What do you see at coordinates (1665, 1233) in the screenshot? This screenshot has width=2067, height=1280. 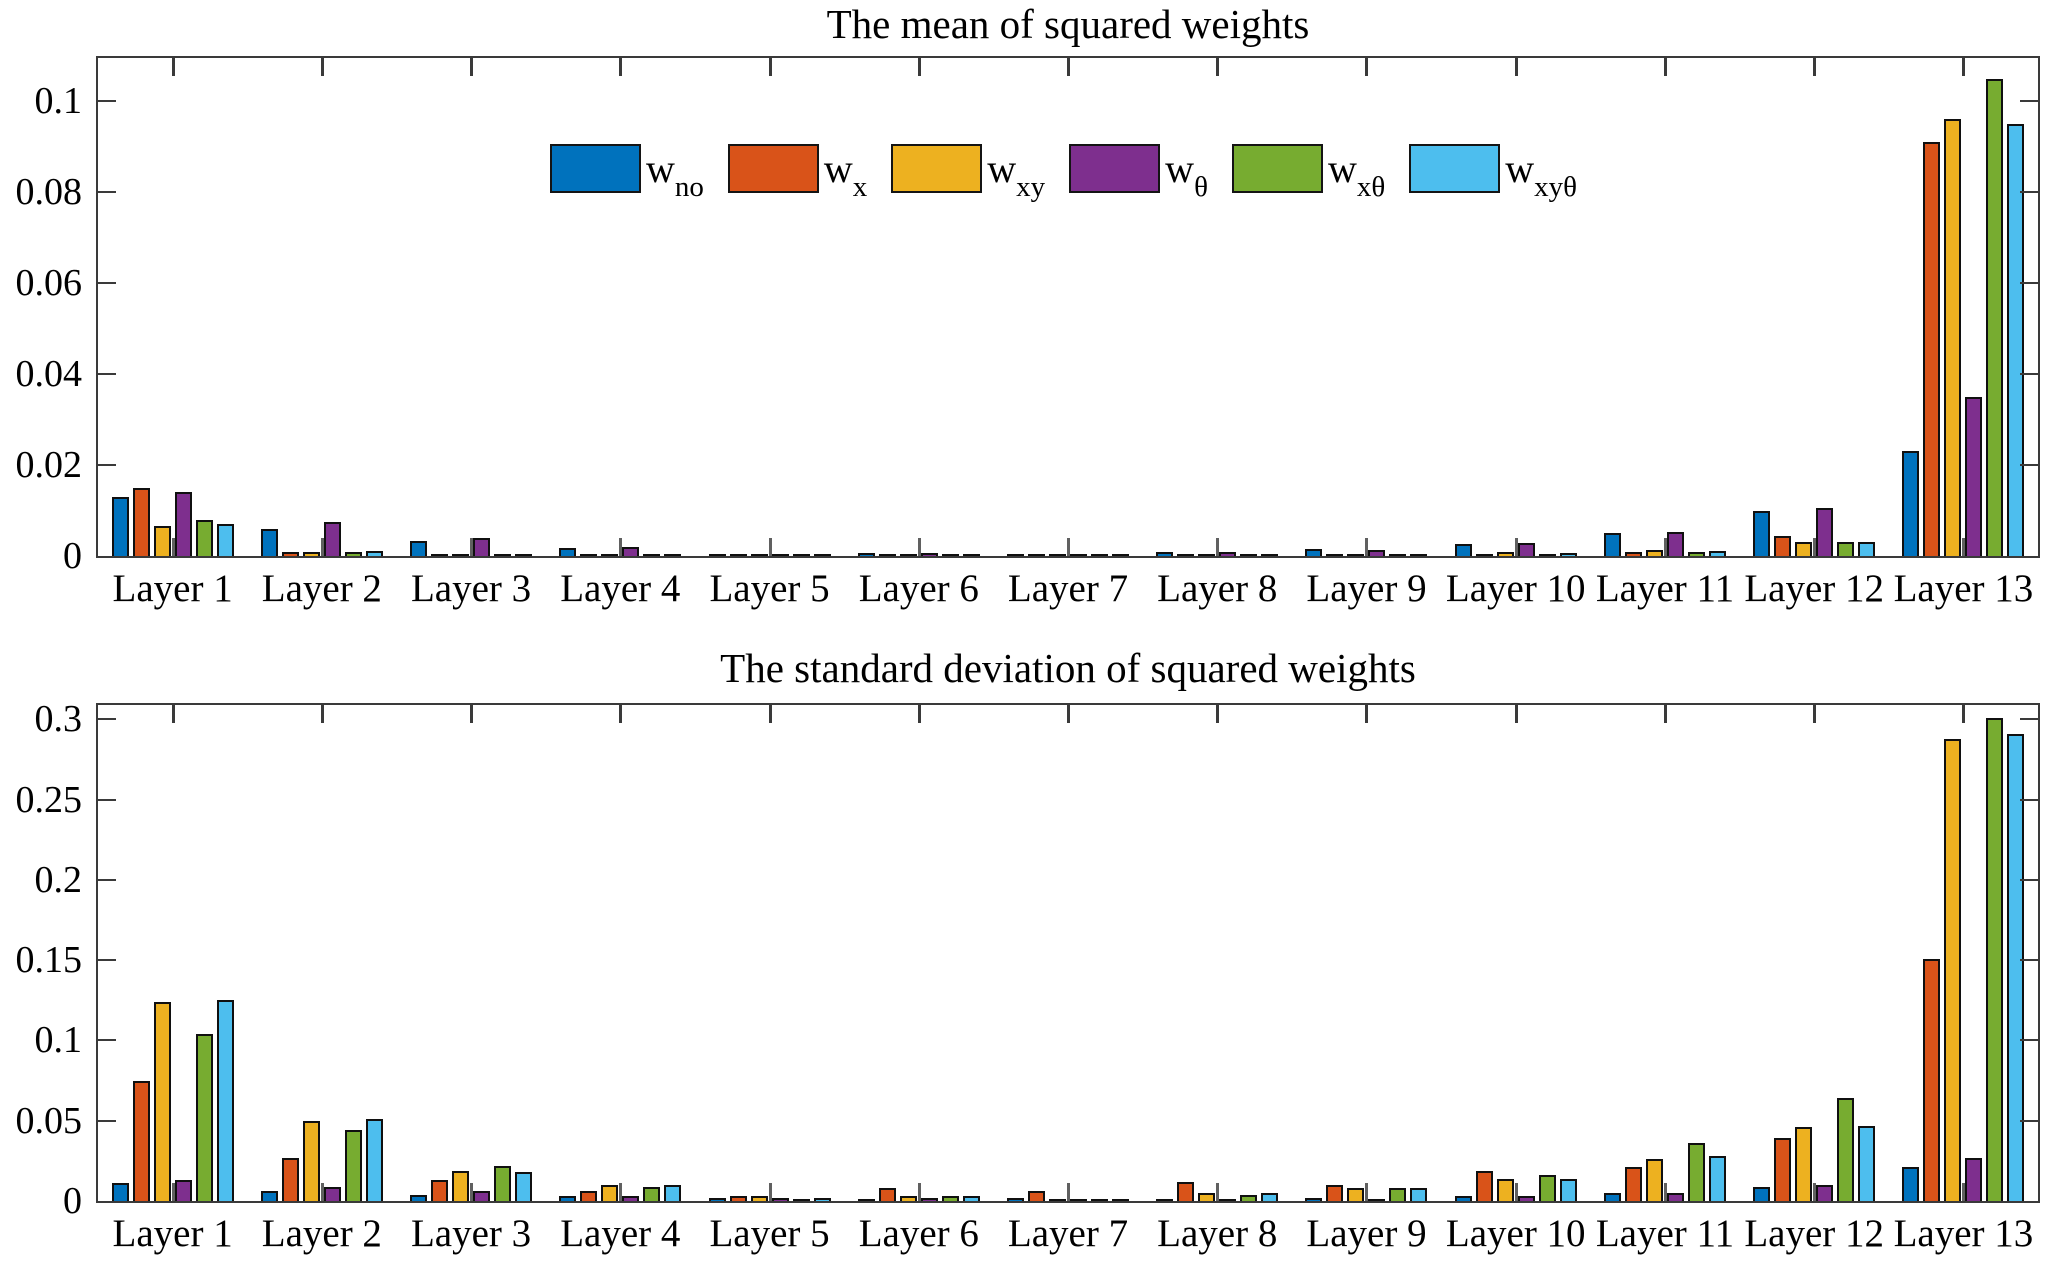 I see `x-tick-label: Layer 11` at bounding box center [1665, 1233].